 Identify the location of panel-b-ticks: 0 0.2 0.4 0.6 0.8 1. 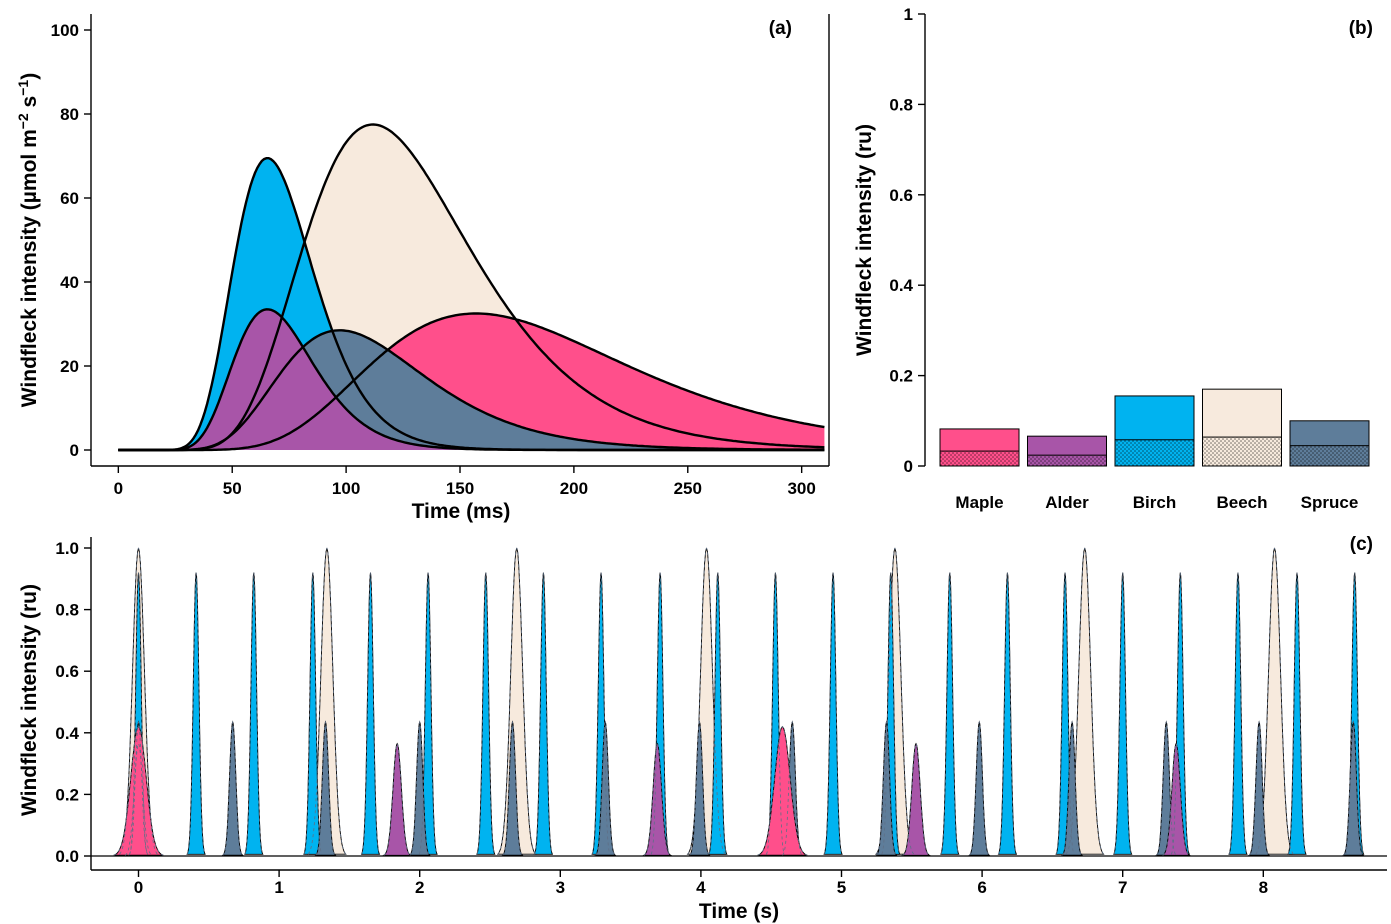
(907, 240).